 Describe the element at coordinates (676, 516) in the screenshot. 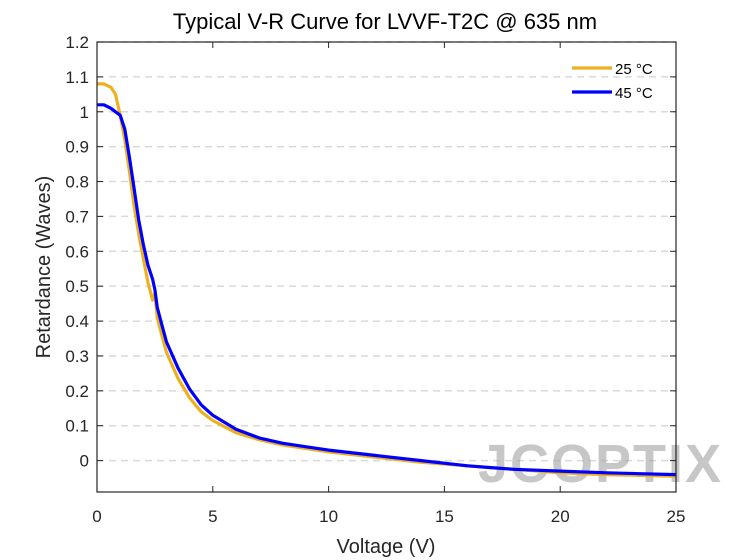

I see `x-tick-label: 25` at that location.